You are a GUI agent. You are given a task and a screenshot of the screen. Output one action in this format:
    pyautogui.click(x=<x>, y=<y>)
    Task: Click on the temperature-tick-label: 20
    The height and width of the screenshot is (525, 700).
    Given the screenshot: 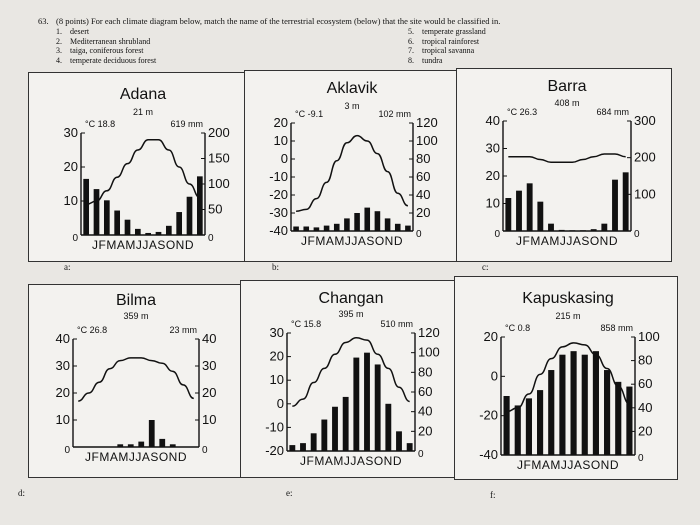 What is the action you would take?
    pyautogui.click(x=491, y=336)
    